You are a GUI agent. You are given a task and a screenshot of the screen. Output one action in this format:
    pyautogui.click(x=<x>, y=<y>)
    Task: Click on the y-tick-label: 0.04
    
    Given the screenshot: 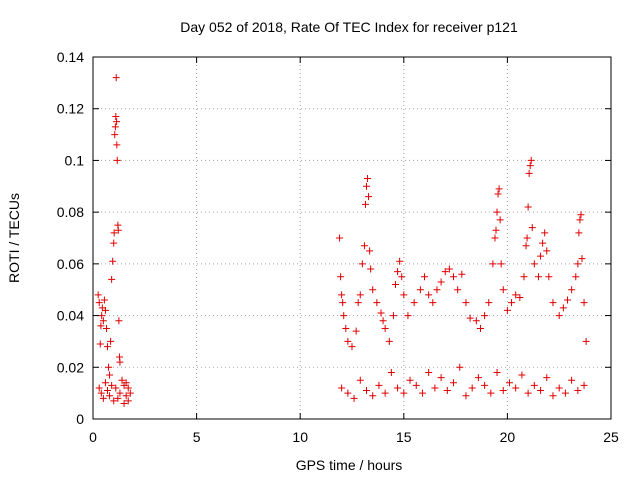 What is the action you would take?
    pyautogui.click(x=70, y=316)
    